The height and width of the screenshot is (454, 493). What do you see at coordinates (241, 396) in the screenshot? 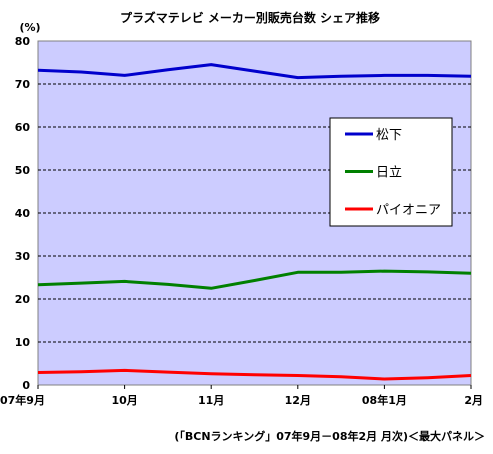
I see `x-axis-ticks: 07年9月 10月 11月 12月 08年1月 2月` at bounding box center [241, 396].